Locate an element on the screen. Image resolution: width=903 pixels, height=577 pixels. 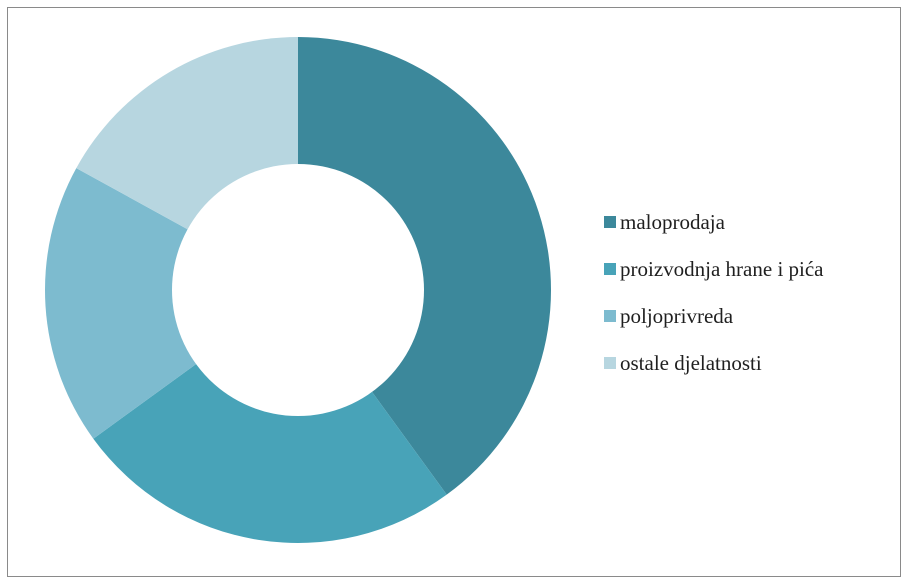
legend-item: proizvodnja hrane i pića is located at coordinates (749, 269).